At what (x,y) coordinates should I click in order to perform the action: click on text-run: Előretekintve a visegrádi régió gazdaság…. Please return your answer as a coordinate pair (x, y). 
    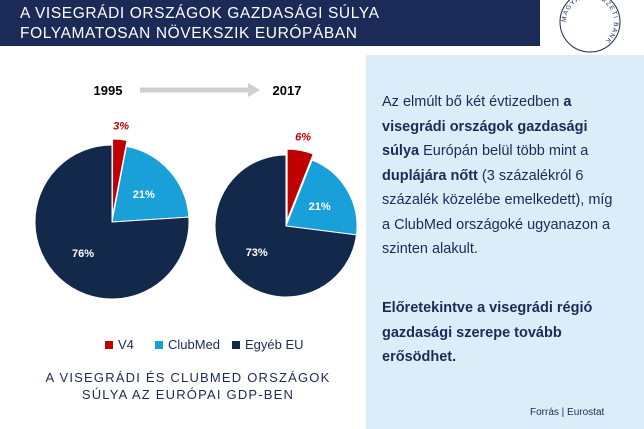
    Looking at the image, I should click on (487, 332).